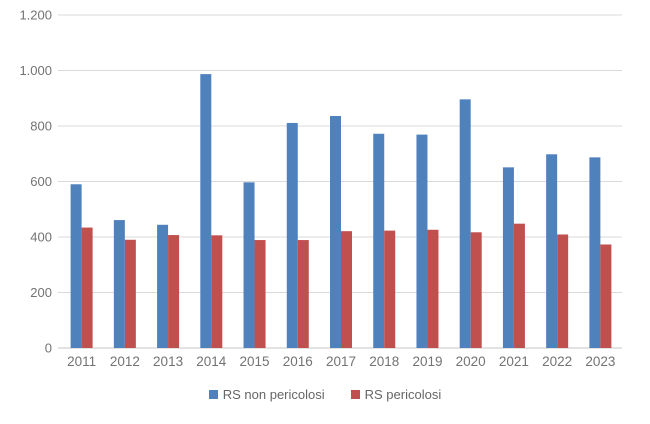 This screenshot has height=424, width=650. I want to click on x-axis-tick-label-2015: 2015, so click(255, 361).